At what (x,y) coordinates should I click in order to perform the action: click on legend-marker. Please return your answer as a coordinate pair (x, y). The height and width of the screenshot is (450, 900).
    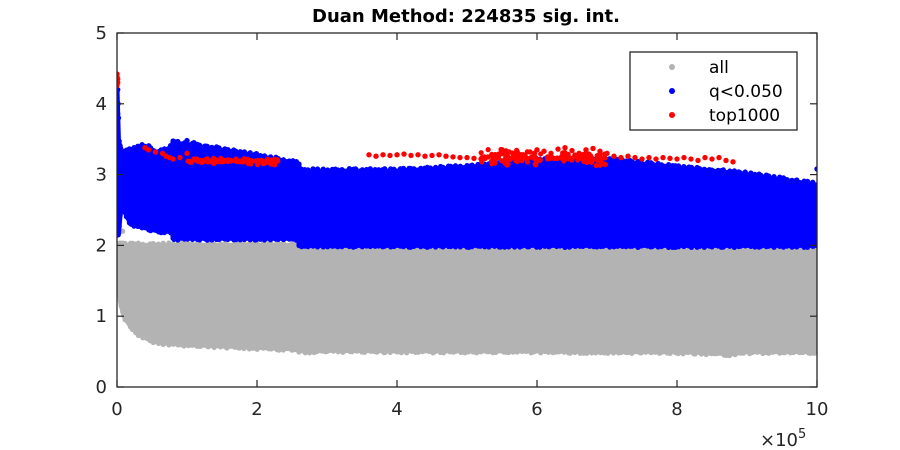
    Looking at the image, I should click on (672, 91).